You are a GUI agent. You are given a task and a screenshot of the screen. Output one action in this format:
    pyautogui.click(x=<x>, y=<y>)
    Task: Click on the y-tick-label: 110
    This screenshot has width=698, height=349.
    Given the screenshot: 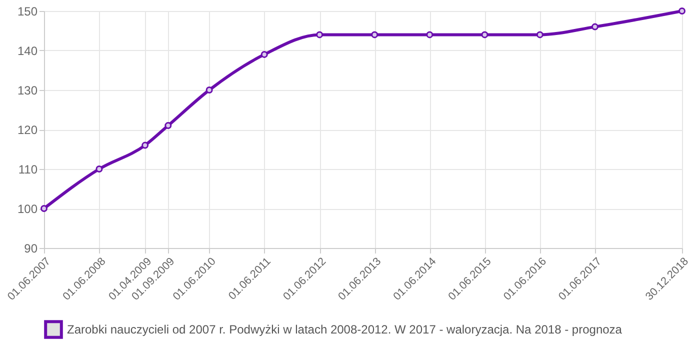 What is the action you would take?
    pyautogui.click(x=28, y=169)
    